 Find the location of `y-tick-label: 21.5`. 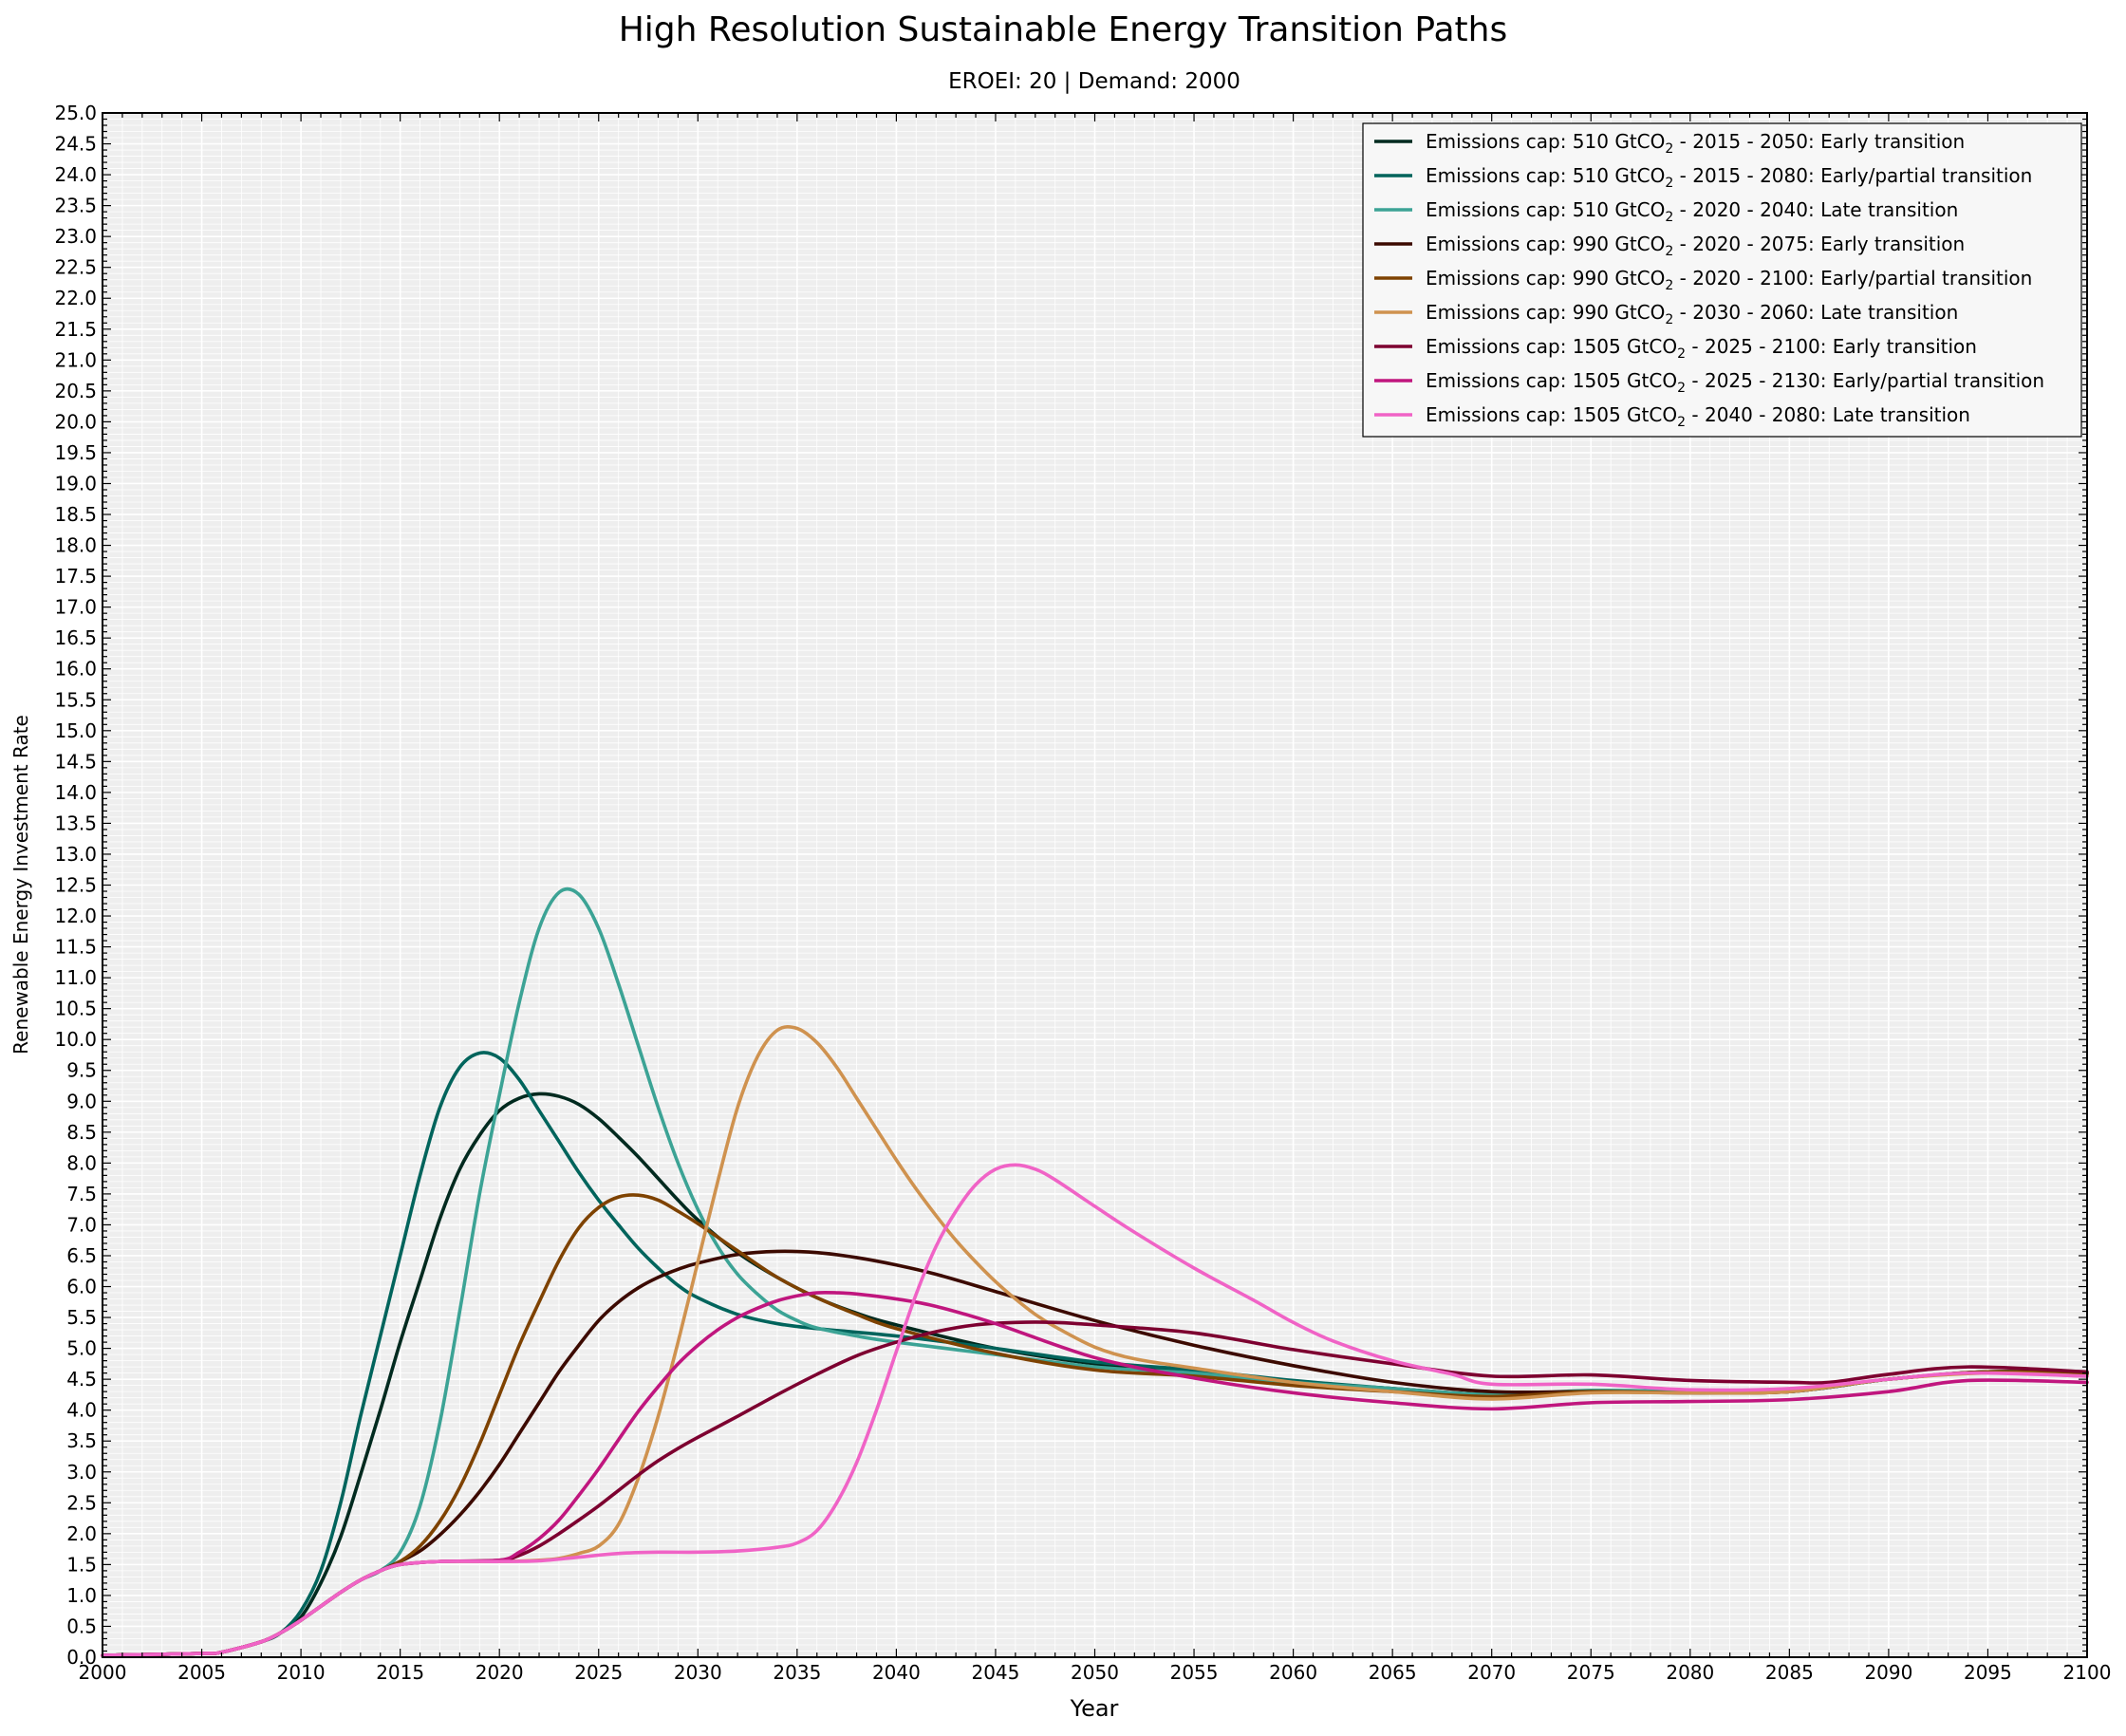

y-tick-label: 21.5 is located at coordinates (75, 329).